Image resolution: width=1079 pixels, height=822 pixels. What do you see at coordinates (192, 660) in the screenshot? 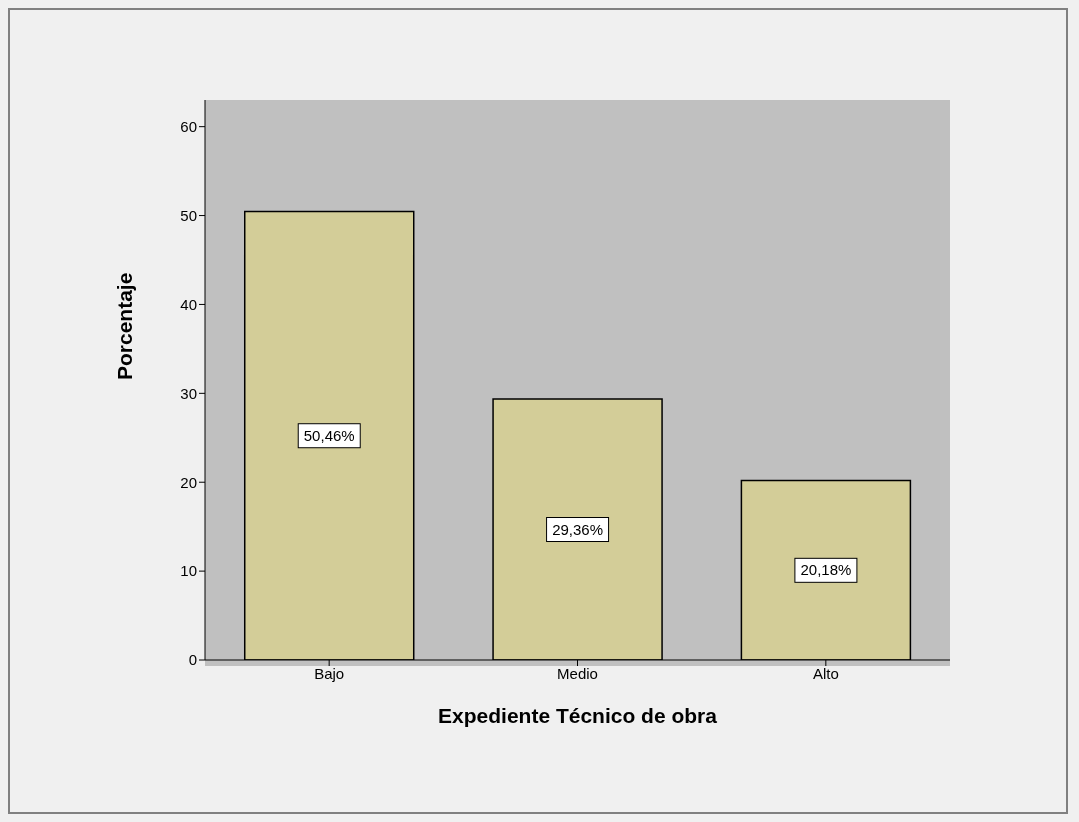
I see `y-tick-label: 0` at bounding box center [192, 660].